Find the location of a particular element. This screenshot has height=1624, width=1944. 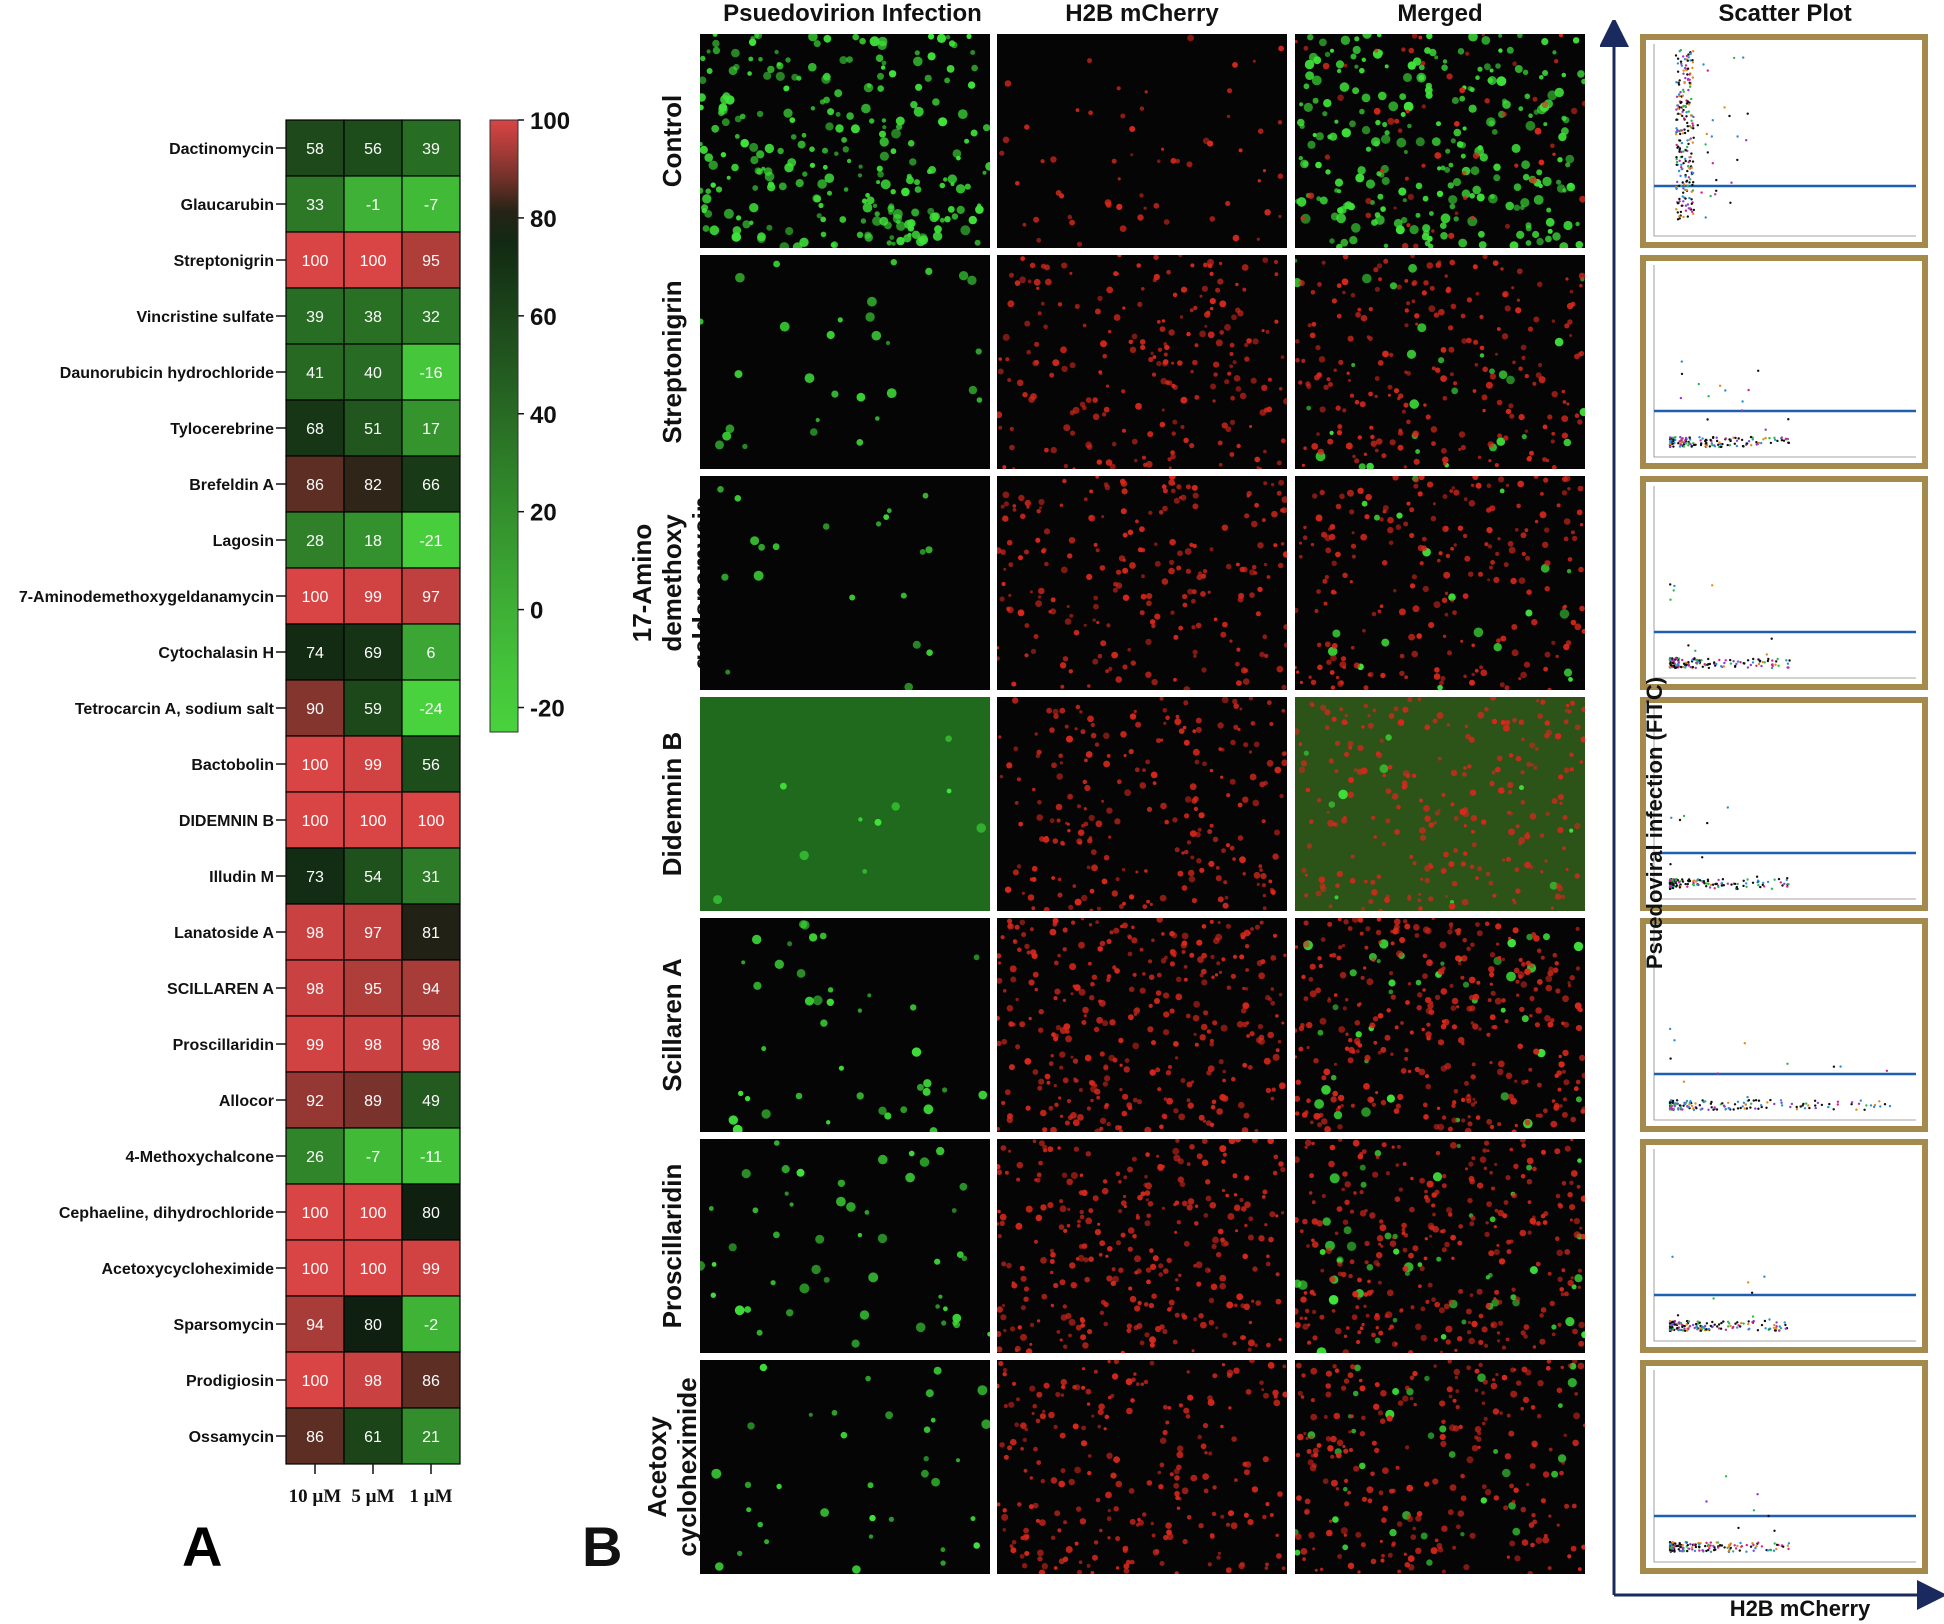

heatmap-cell-value: 28 is located at coordinates (315, 541).